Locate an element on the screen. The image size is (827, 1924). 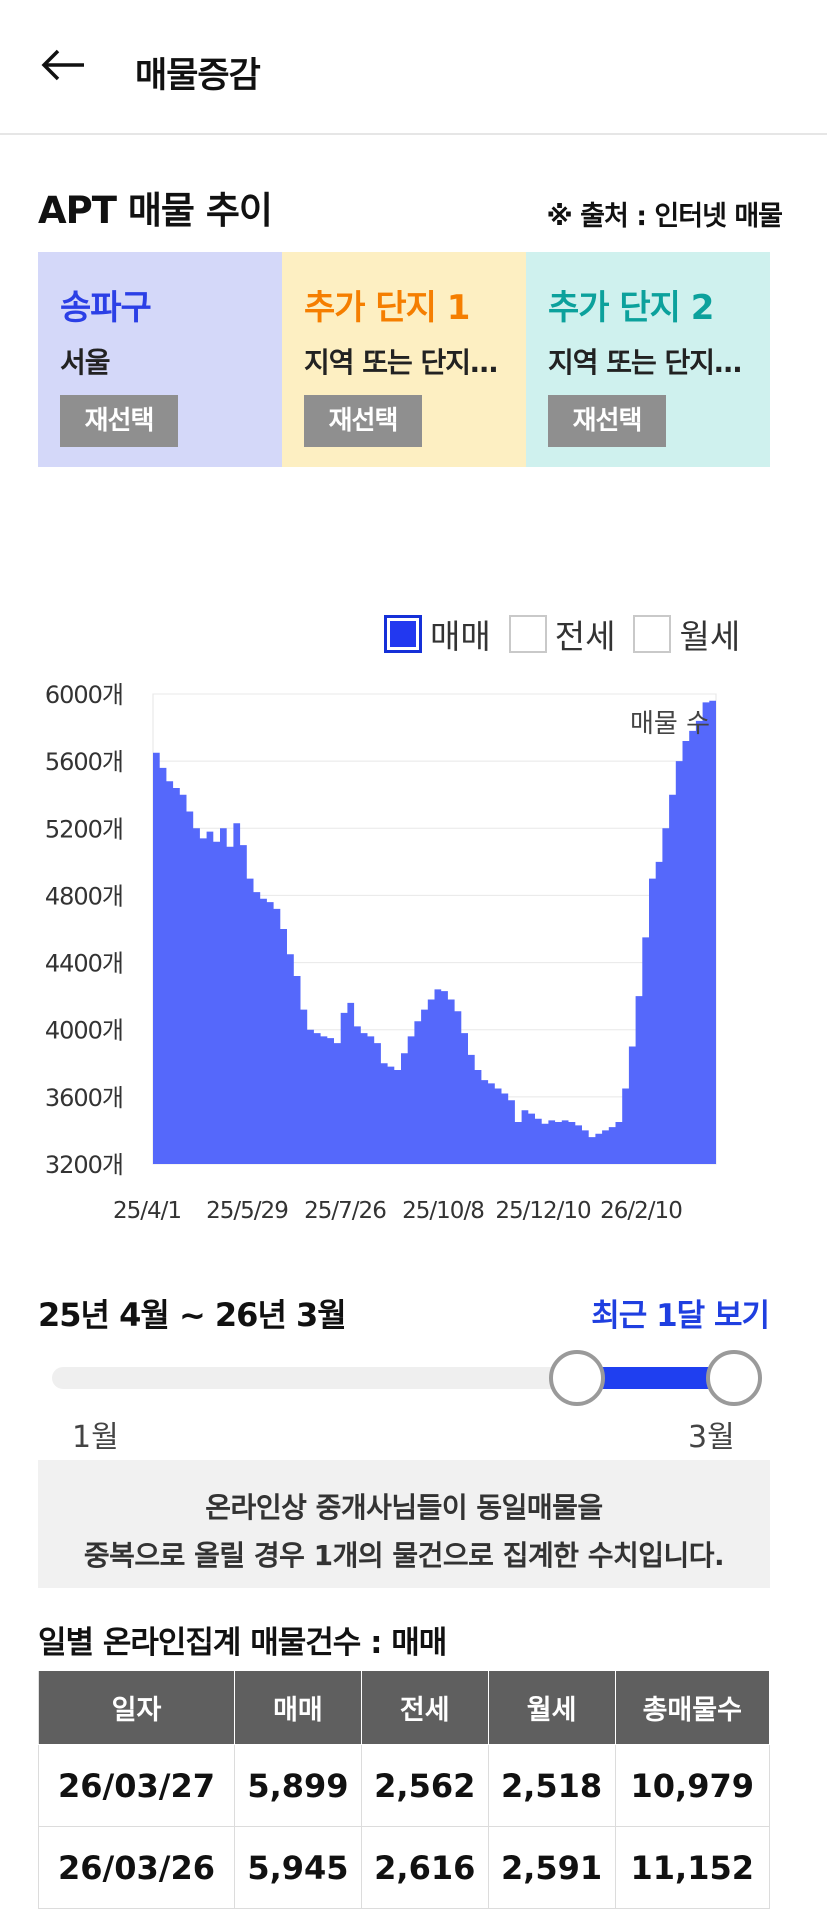
arrow-left-icon is located at coordinates (62, 65).